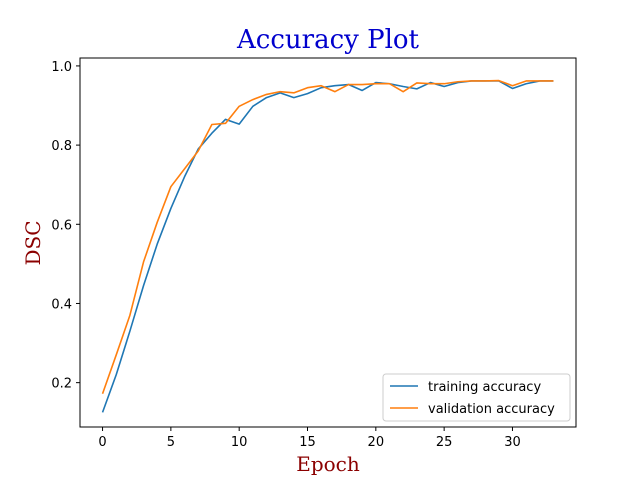  Describe the element at coordinates (171, 442) in the screenshot. I see `x-tick-label: 5` at that location.